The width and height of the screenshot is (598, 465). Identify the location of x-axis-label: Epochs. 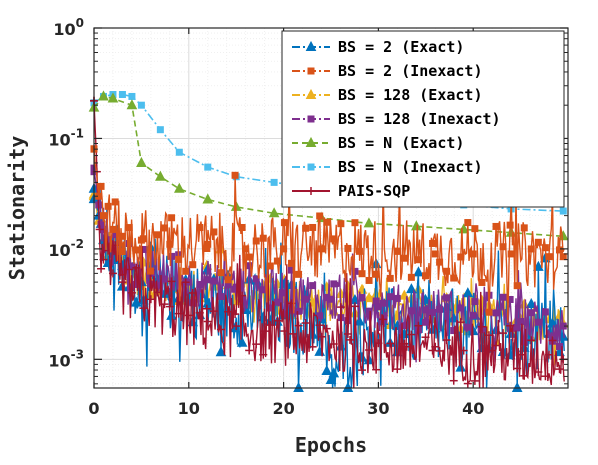
(331, 445).